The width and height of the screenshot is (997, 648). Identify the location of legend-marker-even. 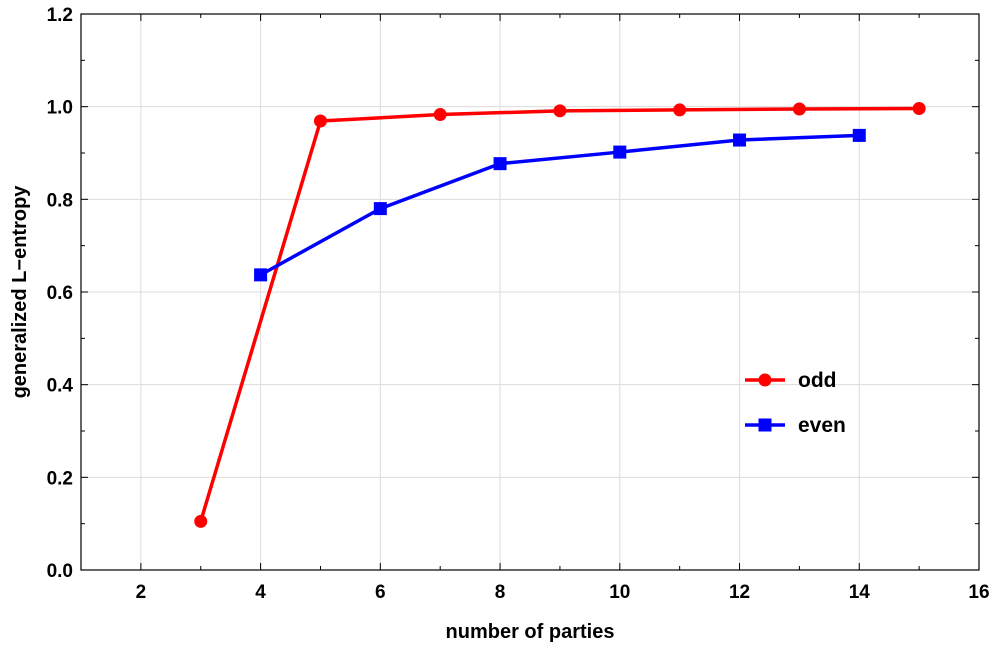
(765, 425).